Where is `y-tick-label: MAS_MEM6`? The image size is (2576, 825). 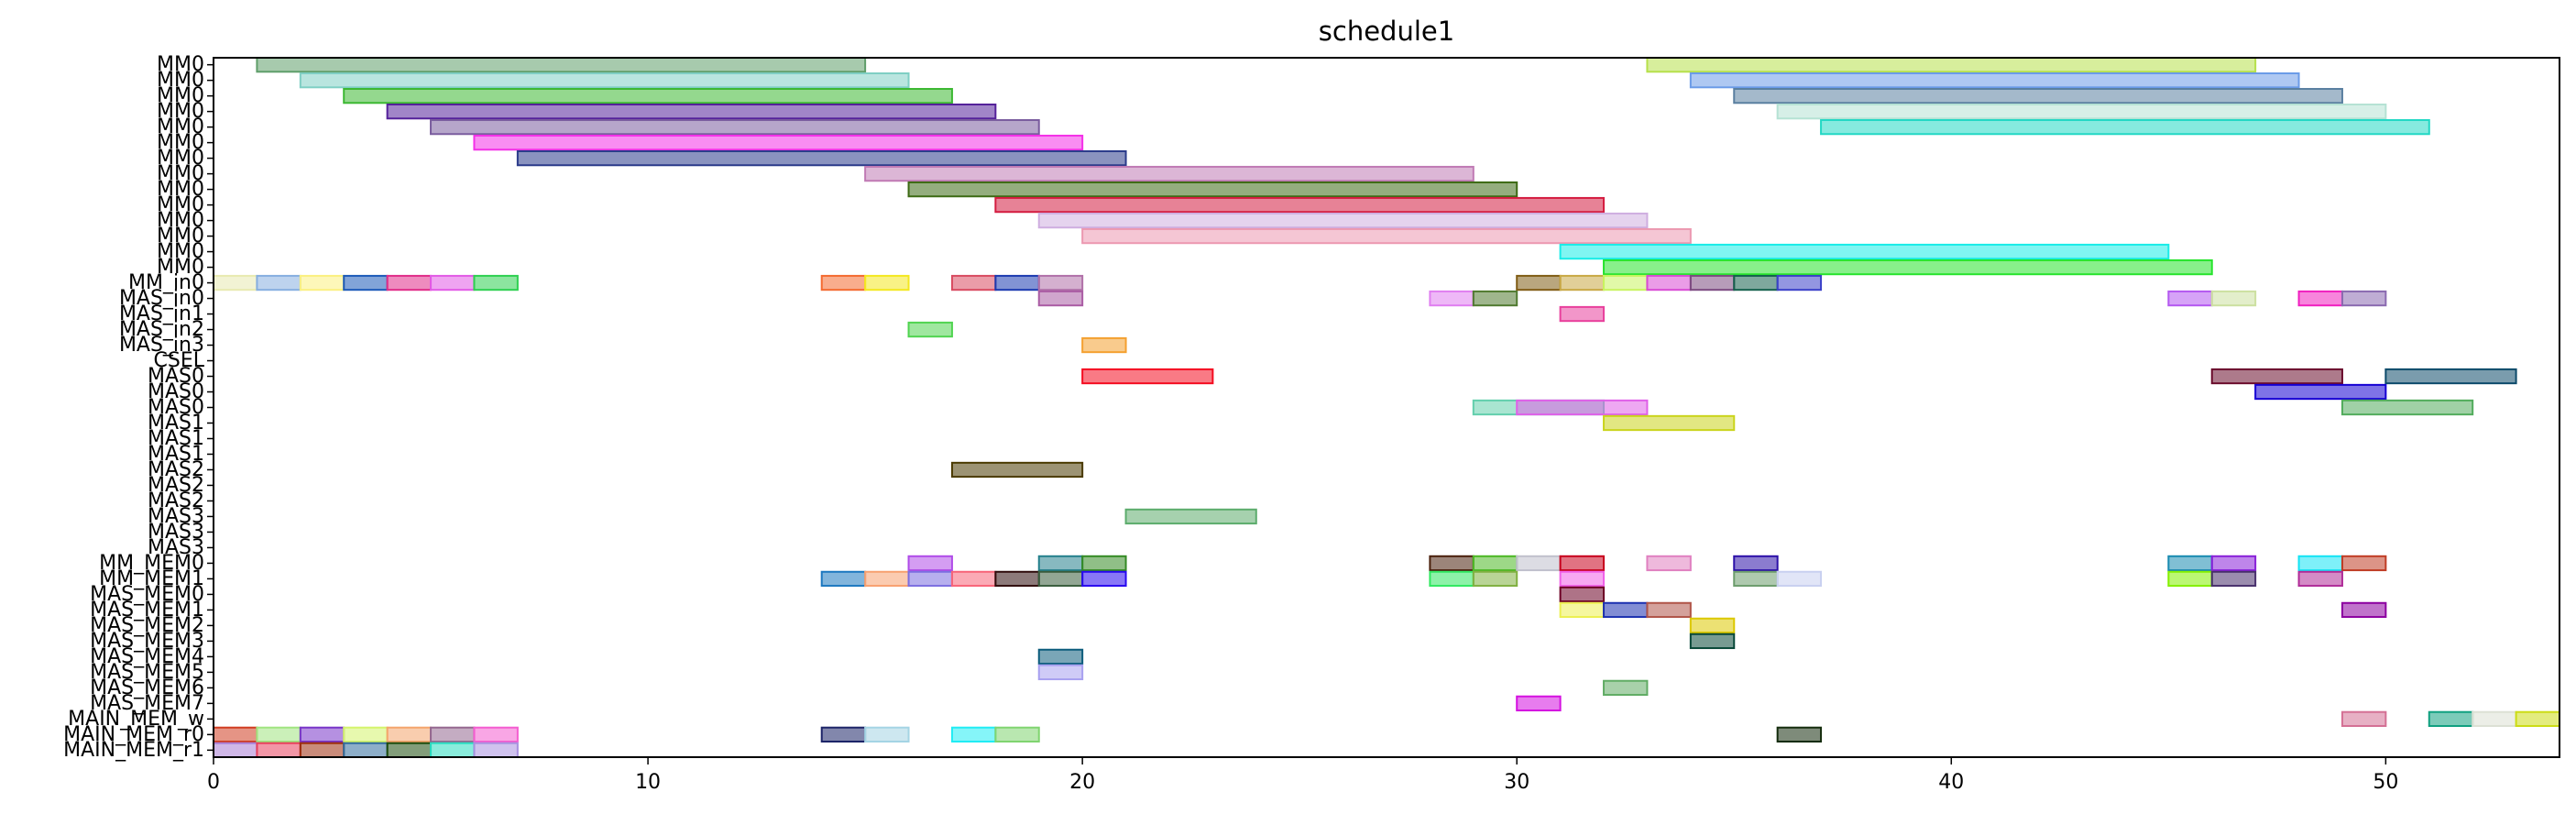 y-tick-label: MAS_MEM6 is located at coordinates (147, 687).